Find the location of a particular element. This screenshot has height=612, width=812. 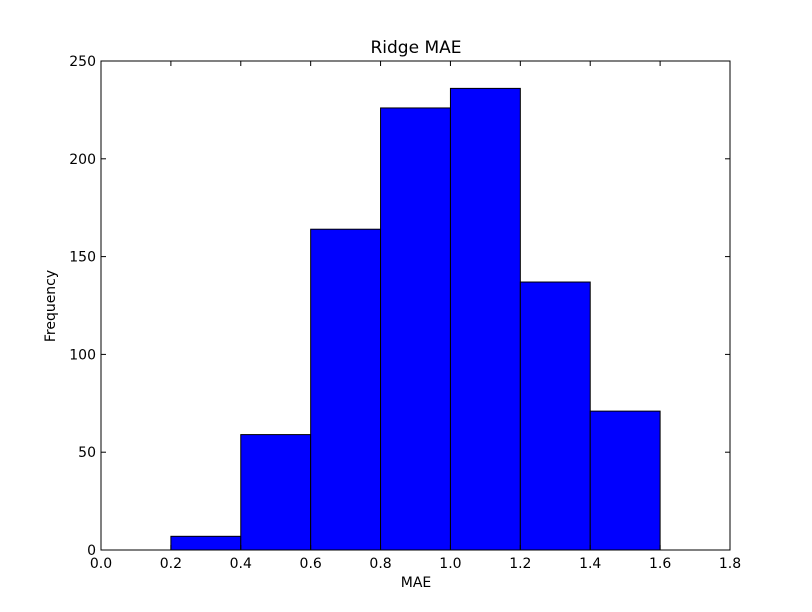

chart-title: Ridge MAE is located at coordinates (415, 48).